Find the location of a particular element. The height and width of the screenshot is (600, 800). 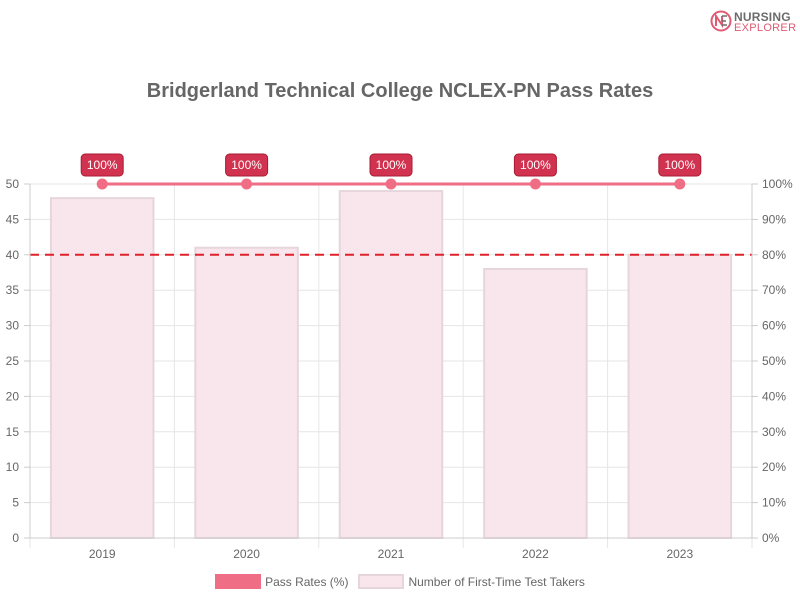

y-right-tick-label: 100% is located at coordinates (777, 184).